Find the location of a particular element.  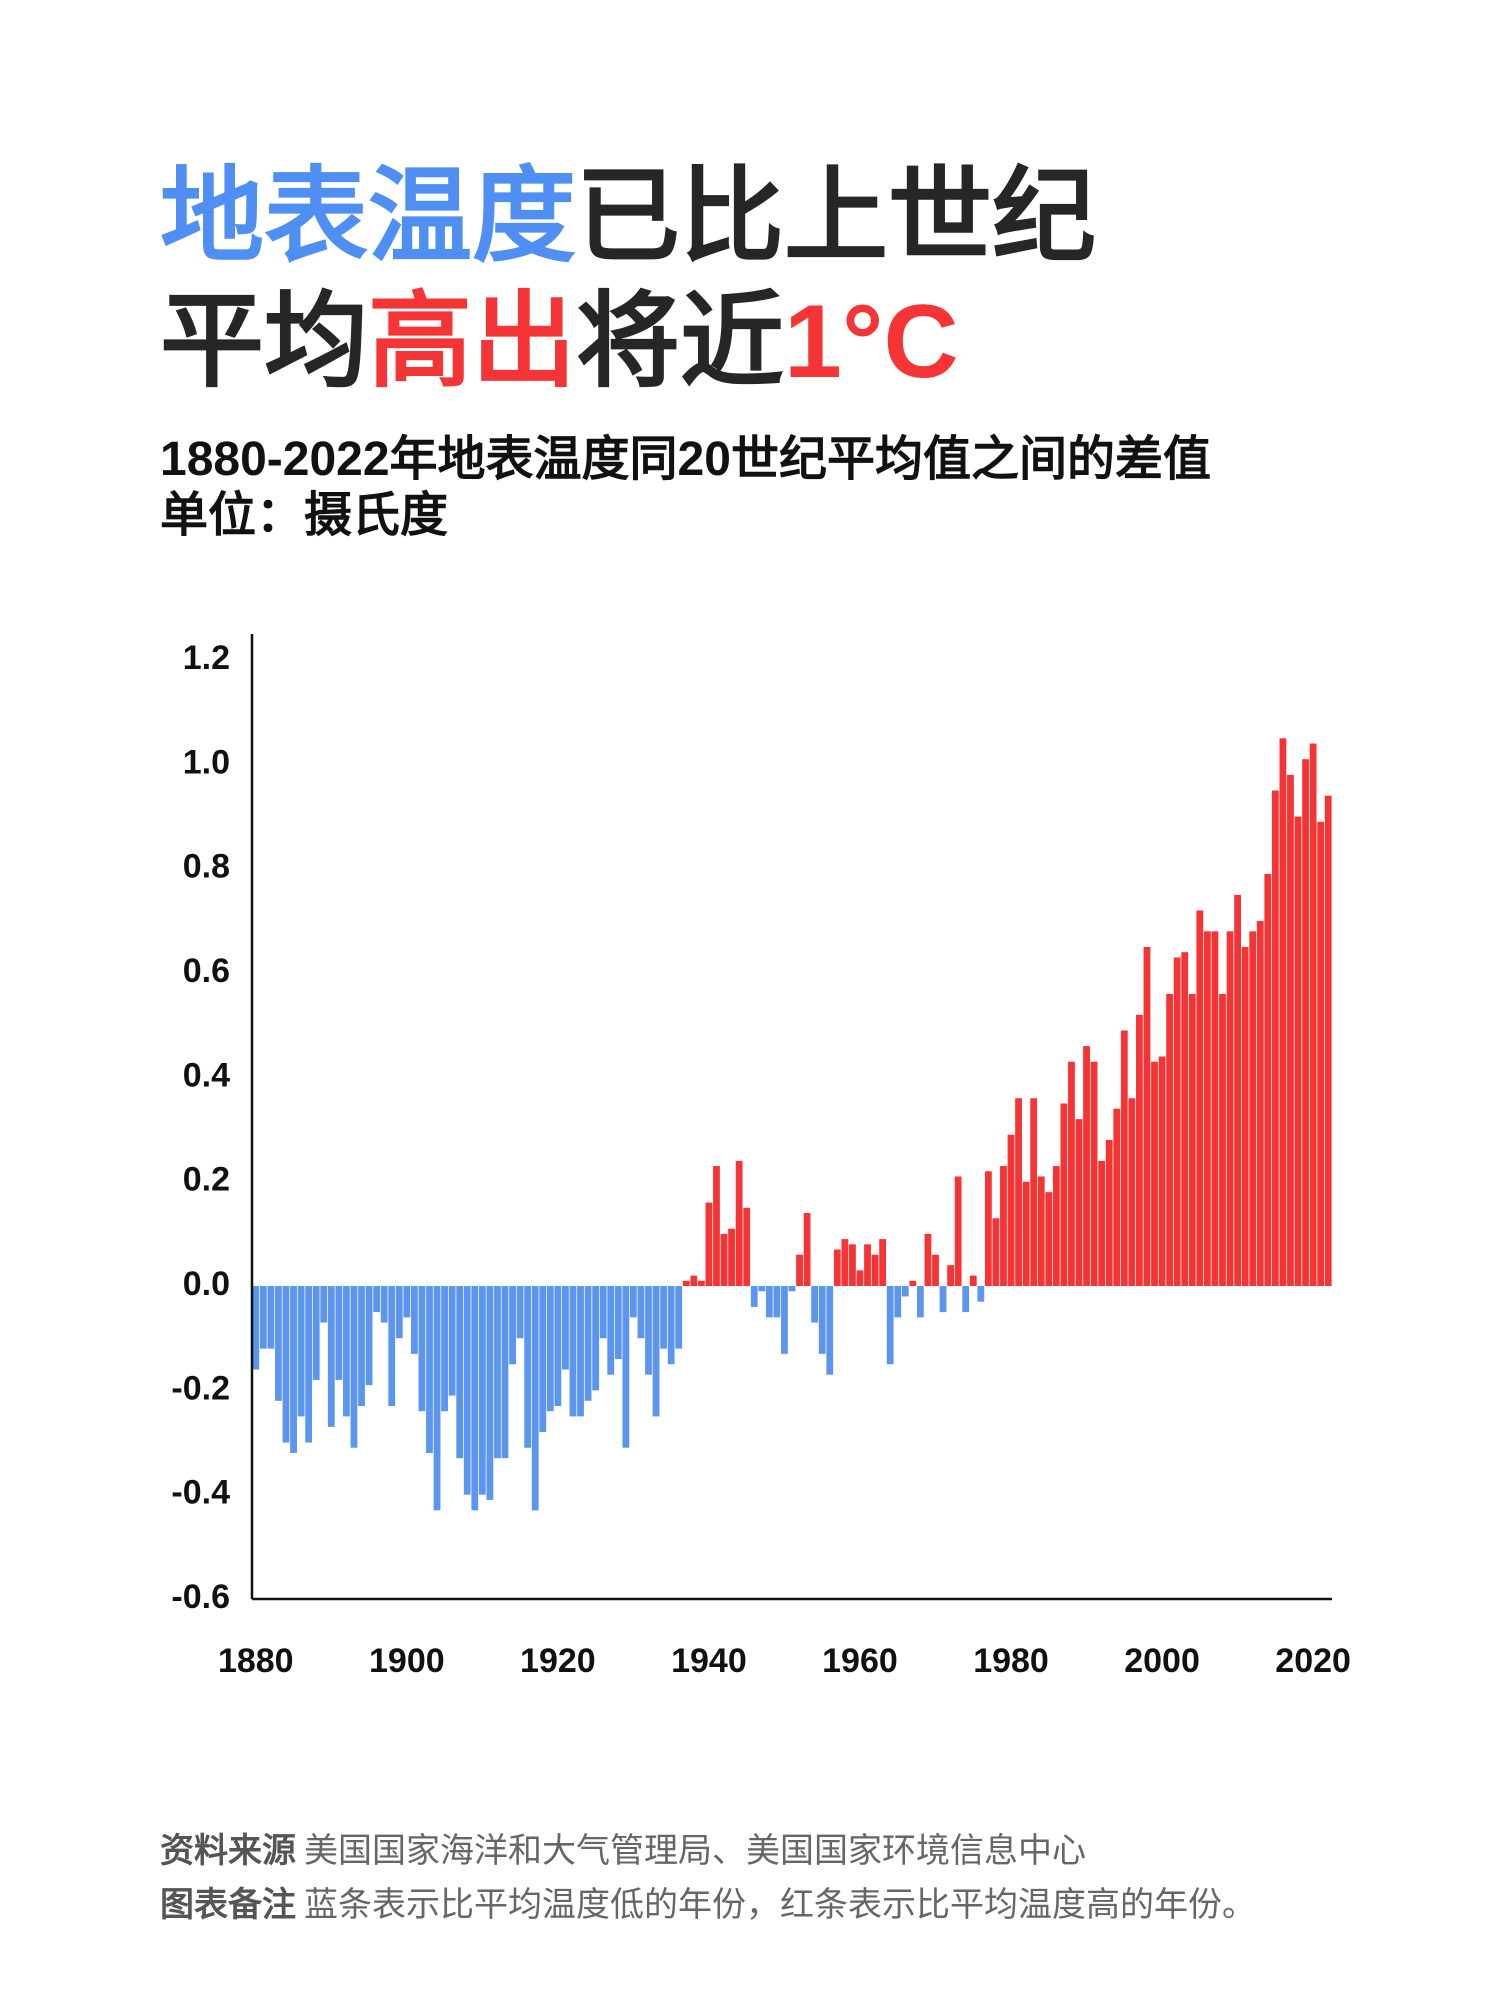

title-part: 平均 is located at coordinates (264, 342).